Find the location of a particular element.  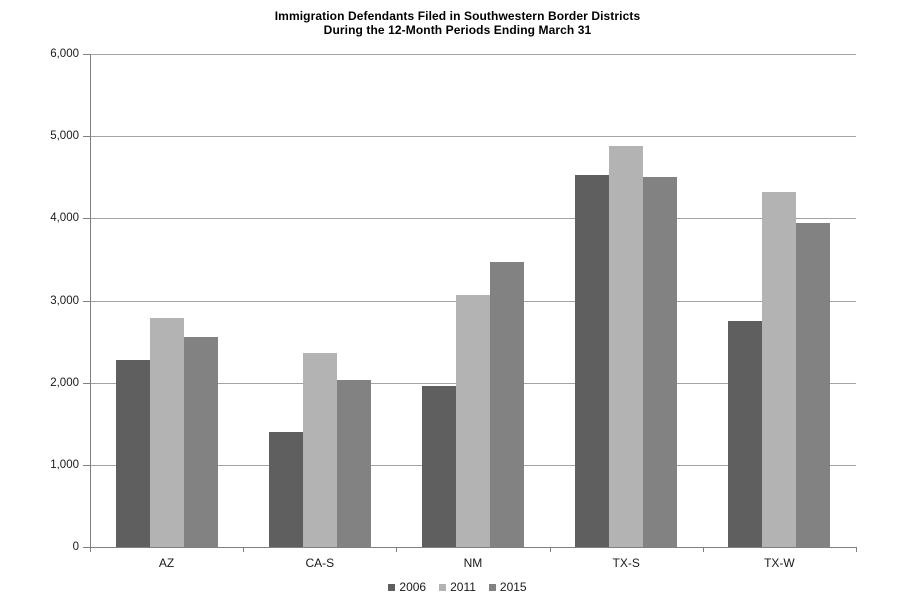

bar-2006-az is located at coordinates (132, 453).